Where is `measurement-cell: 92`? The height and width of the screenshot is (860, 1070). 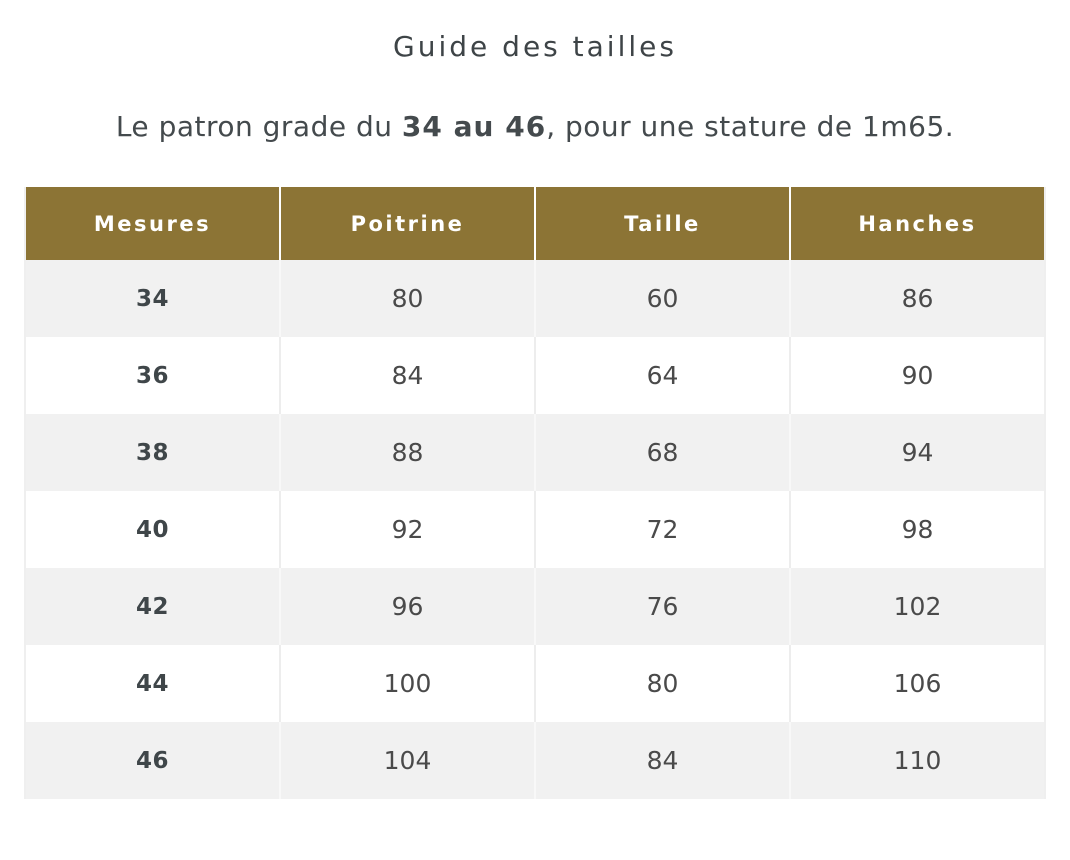 measurement-cell: 92 is located at coordinates (407, 529).